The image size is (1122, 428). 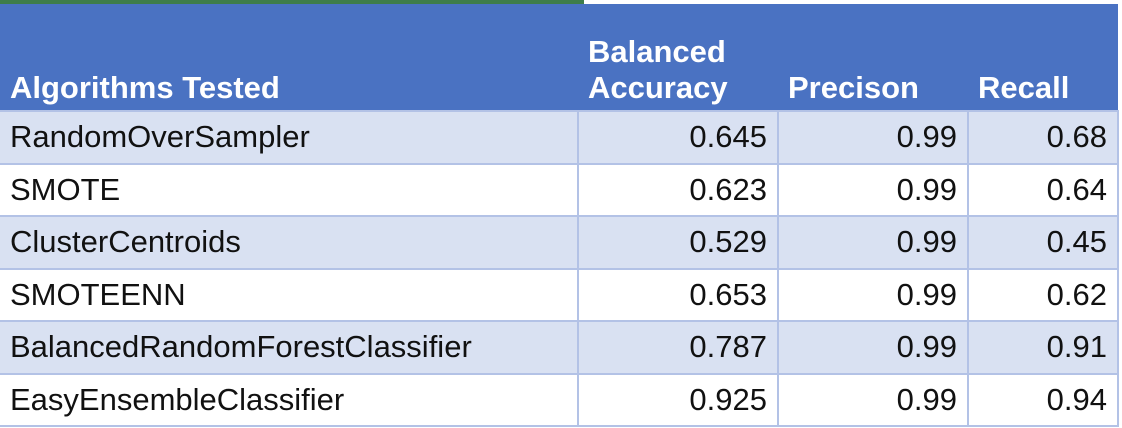 I want to click on balanced-accuracy-cell: 0.623, so click(x=678, y=189).